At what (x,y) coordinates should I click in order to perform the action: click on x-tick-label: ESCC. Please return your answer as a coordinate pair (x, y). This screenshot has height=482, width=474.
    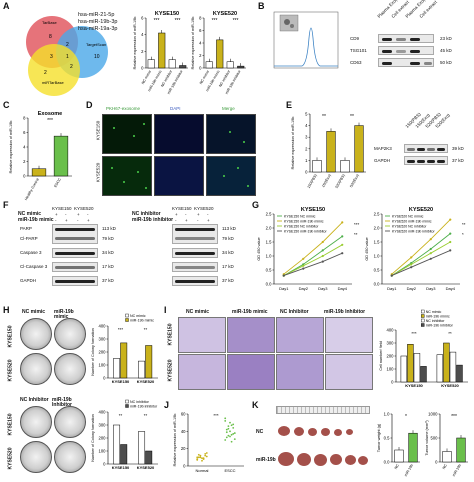
    Looking at the image, I should click on (229, 470).